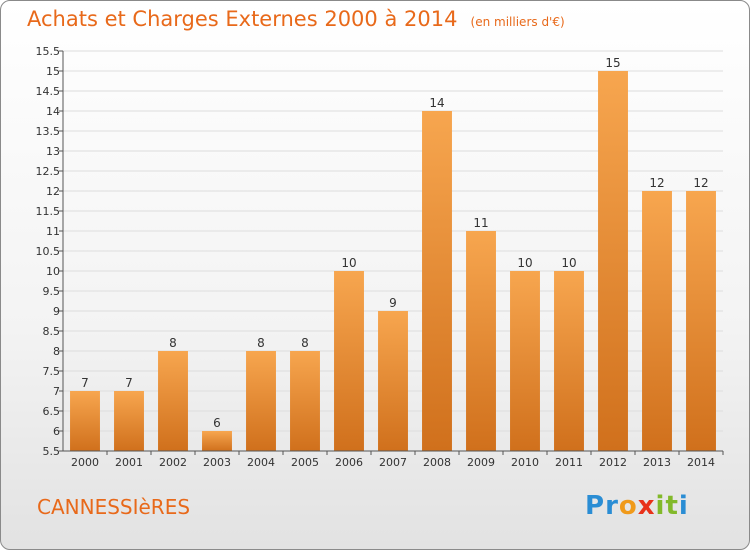 The width and height of the screenshot is (750, 550). I want to click on logo-letter: P, so click(595, 506).